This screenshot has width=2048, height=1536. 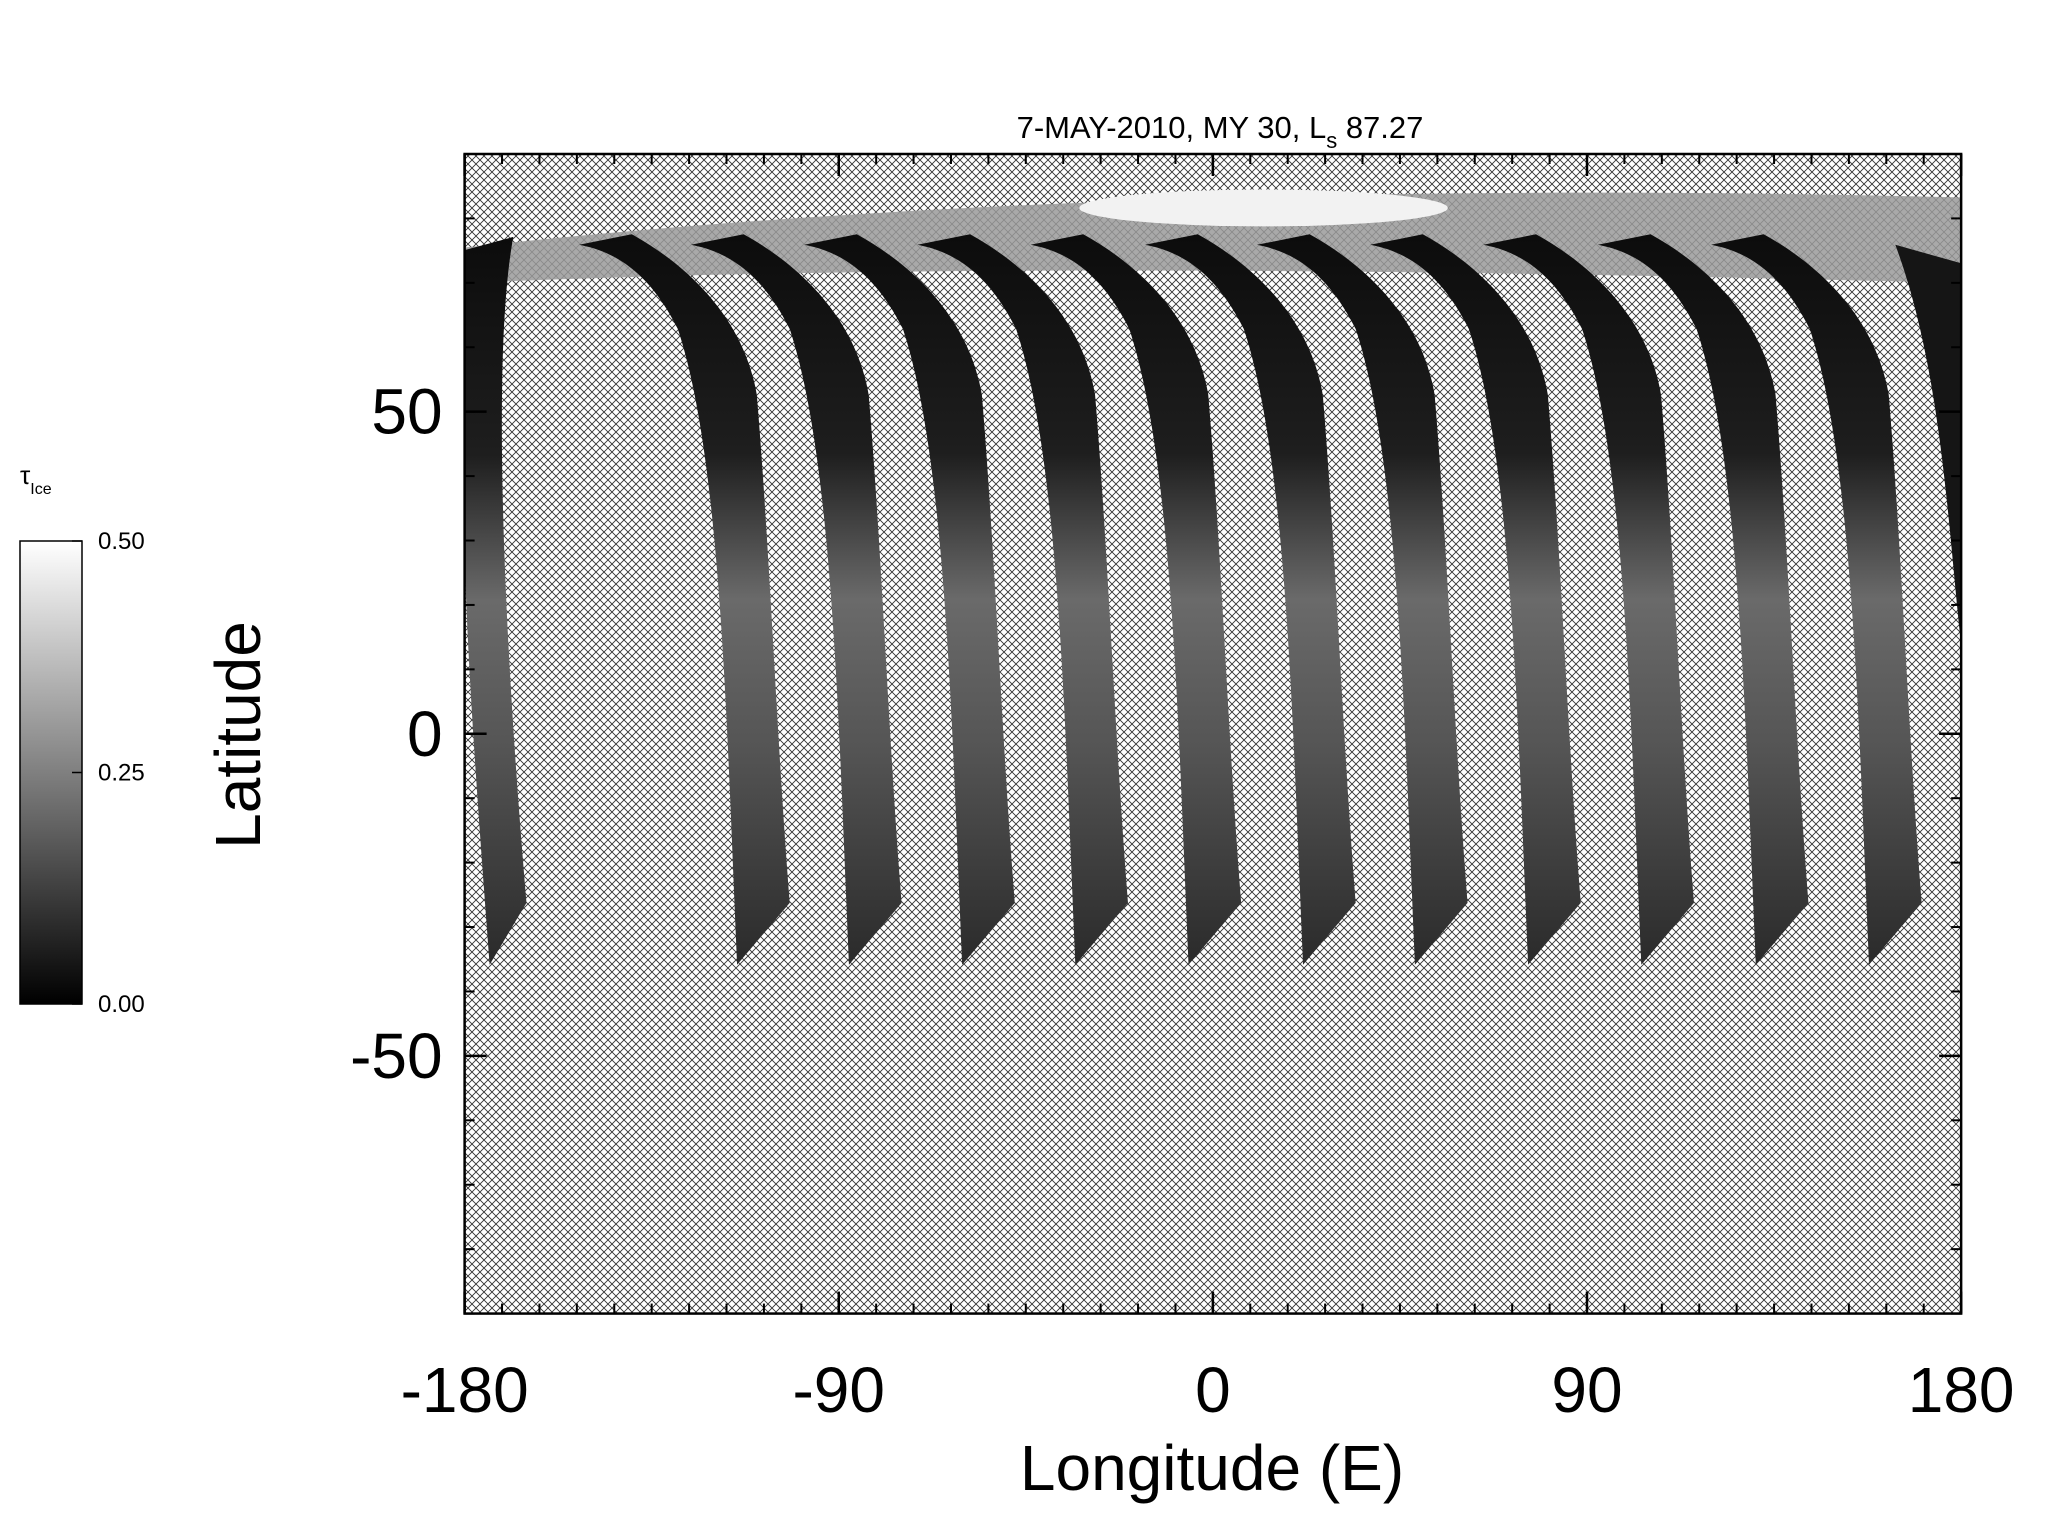 I want to click on x-tick-label: -90, so click(x=838, y=1390).